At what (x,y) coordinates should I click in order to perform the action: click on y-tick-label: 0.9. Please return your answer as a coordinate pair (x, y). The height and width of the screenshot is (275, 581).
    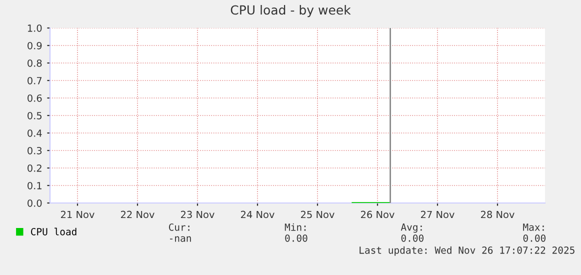
    Looking at the image, I should click on (35, 46).